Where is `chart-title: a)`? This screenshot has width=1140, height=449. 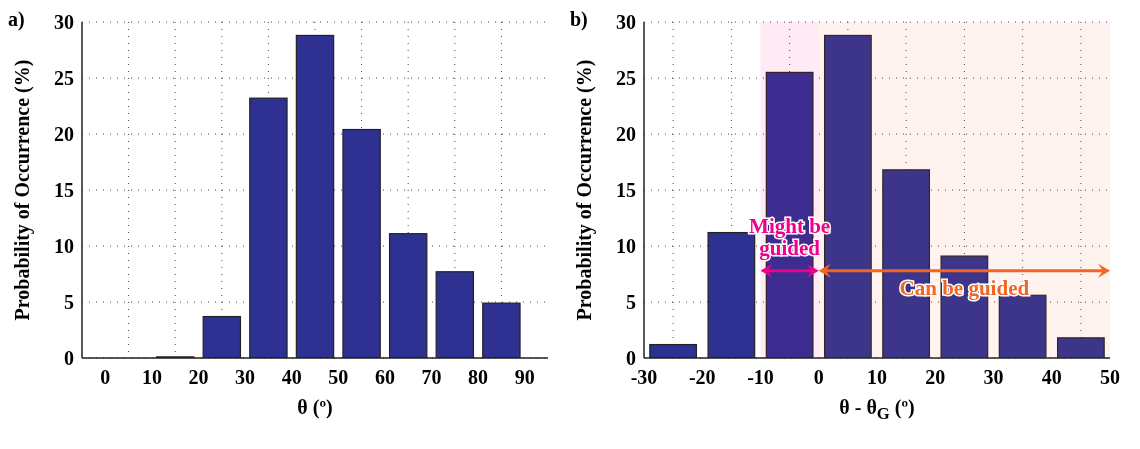 chart-title: a) is located at coordinates (16, 19).